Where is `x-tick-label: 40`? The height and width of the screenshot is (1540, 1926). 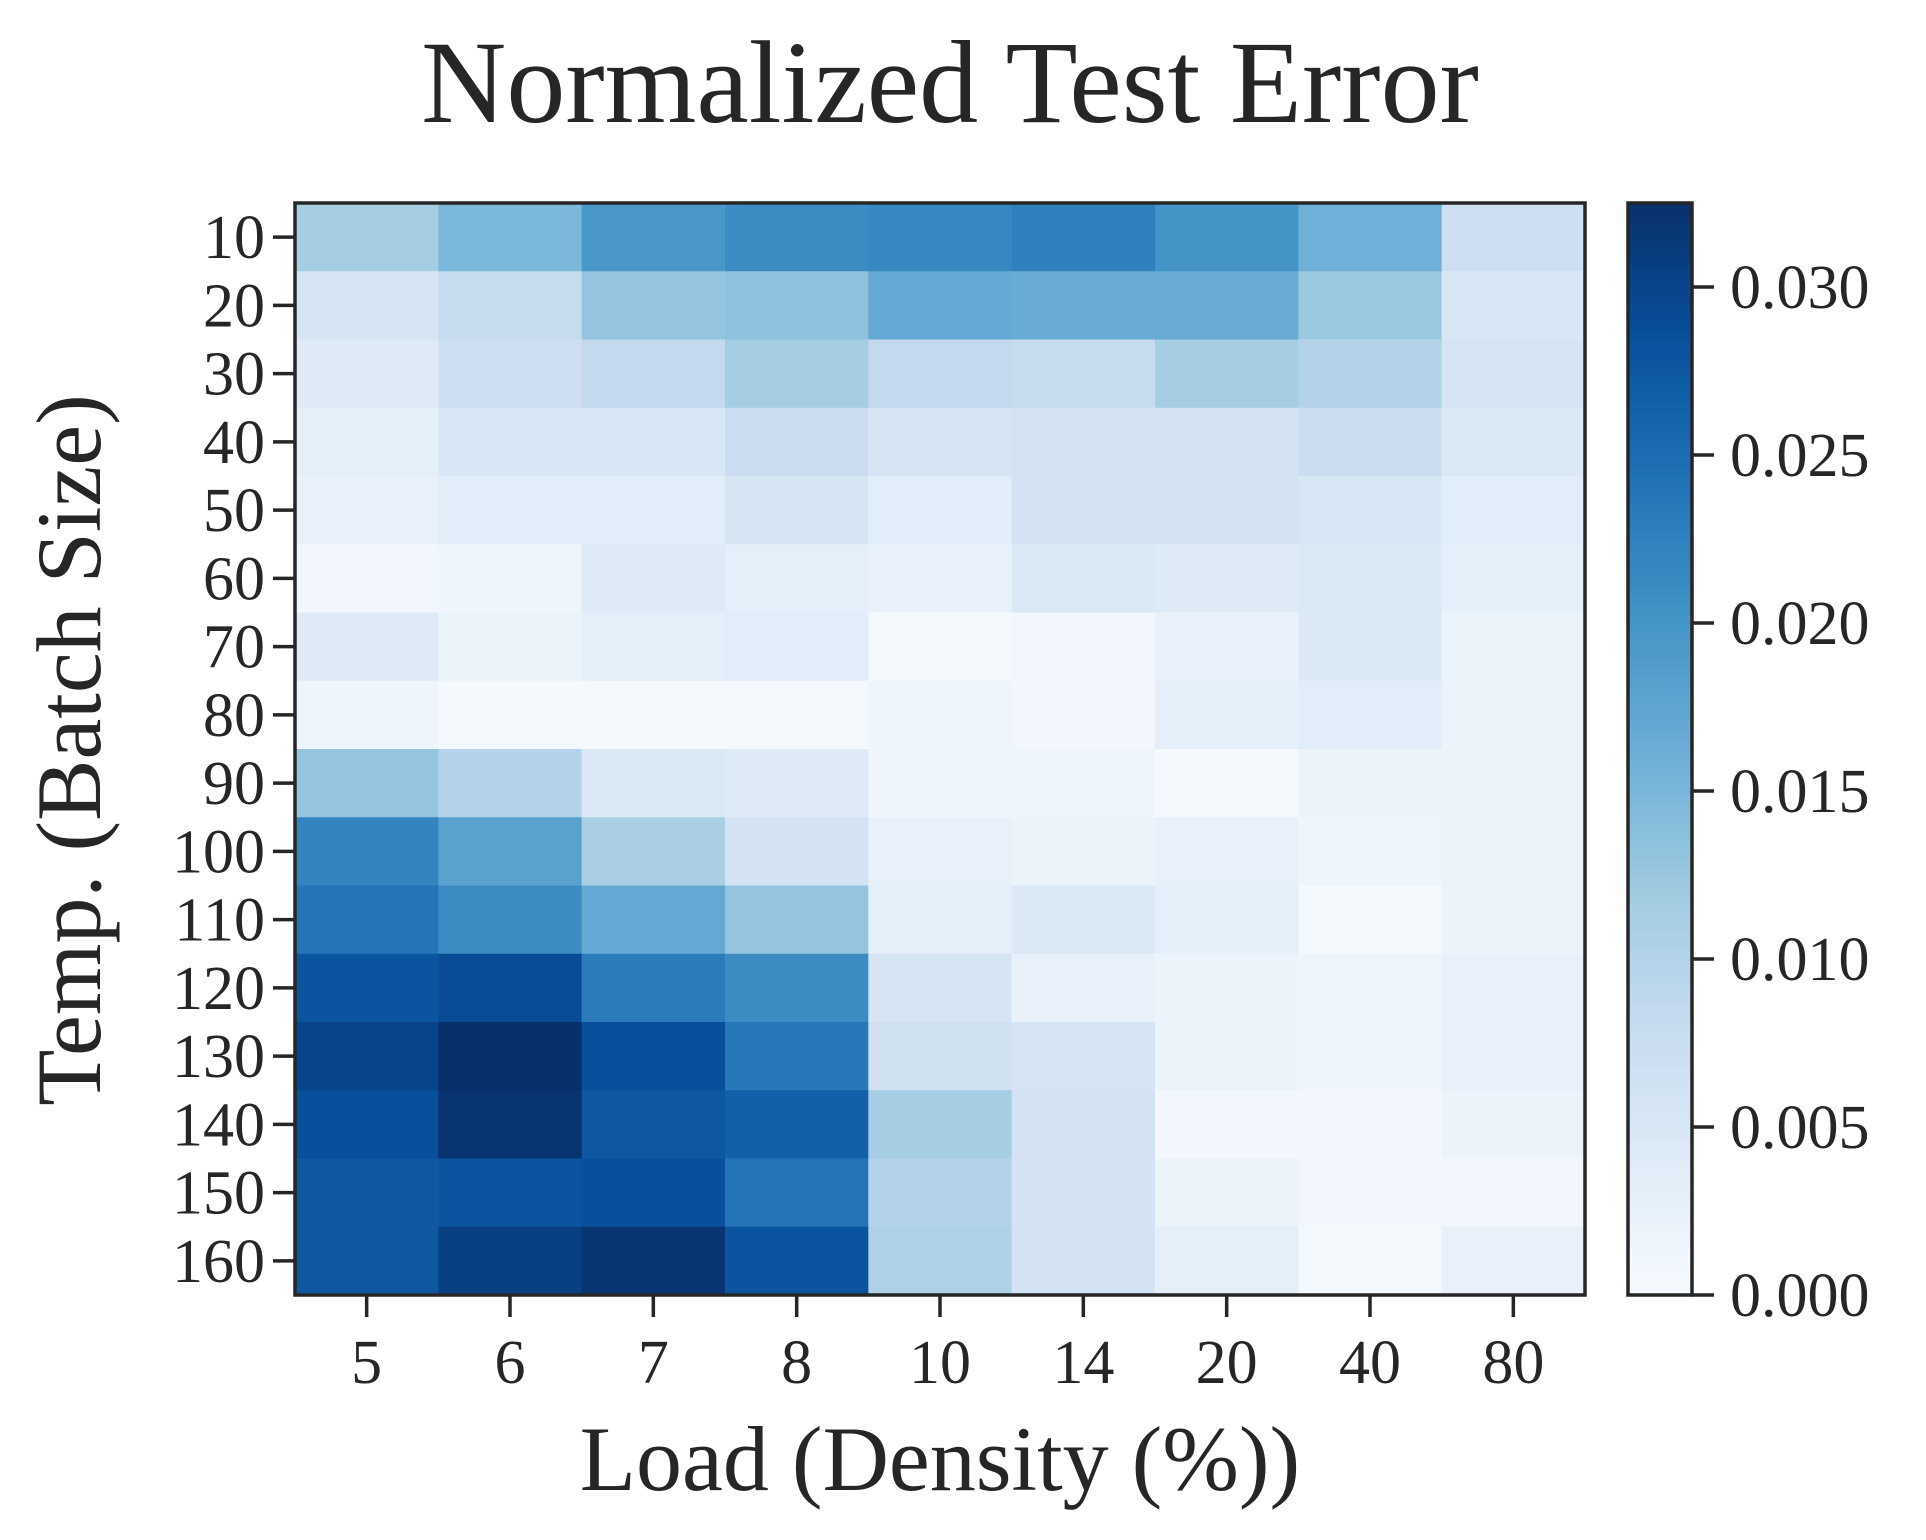
x-tick-label: 40 is located at coordinates (1370, 1363).